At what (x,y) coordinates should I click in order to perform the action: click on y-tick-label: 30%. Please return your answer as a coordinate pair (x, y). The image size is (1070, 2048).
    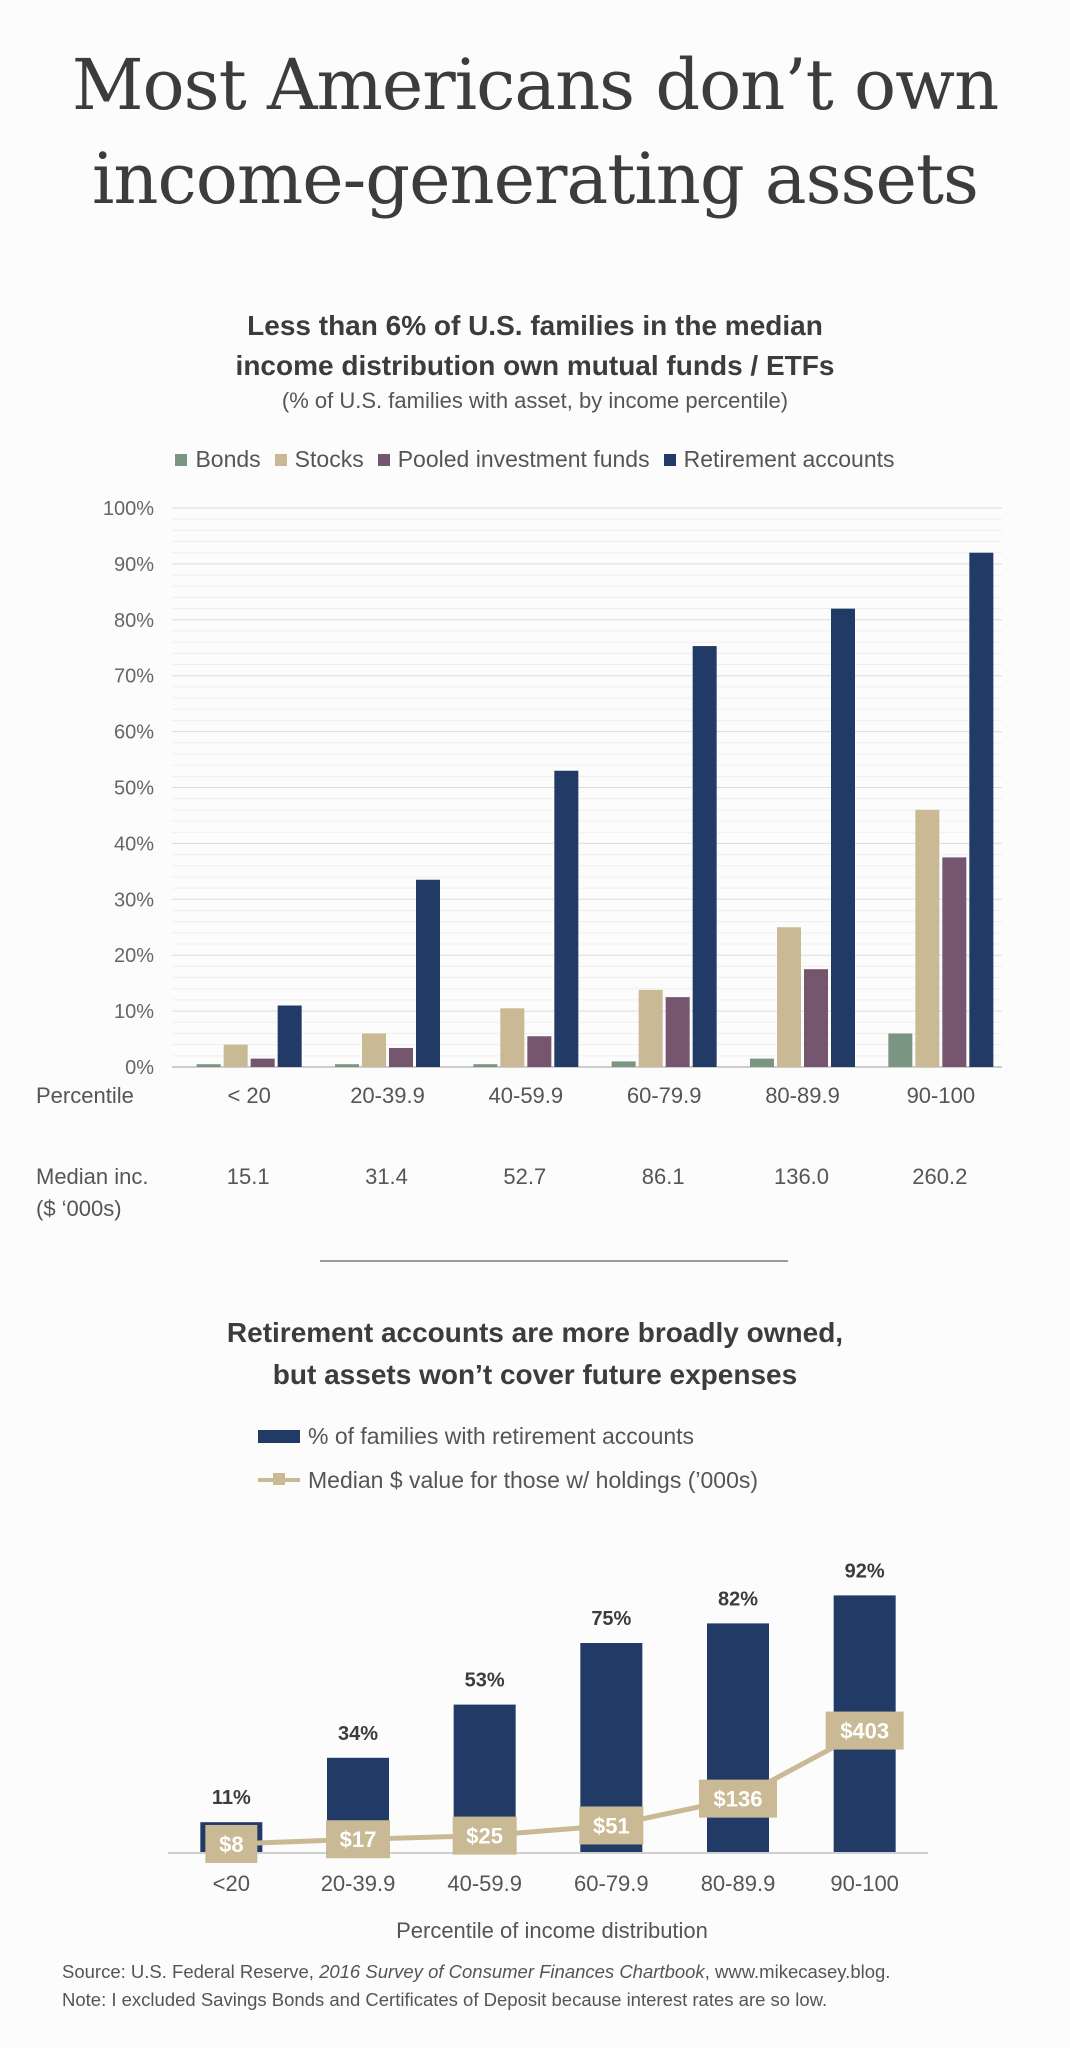
    Looking at the image, I should click on (134, 900).